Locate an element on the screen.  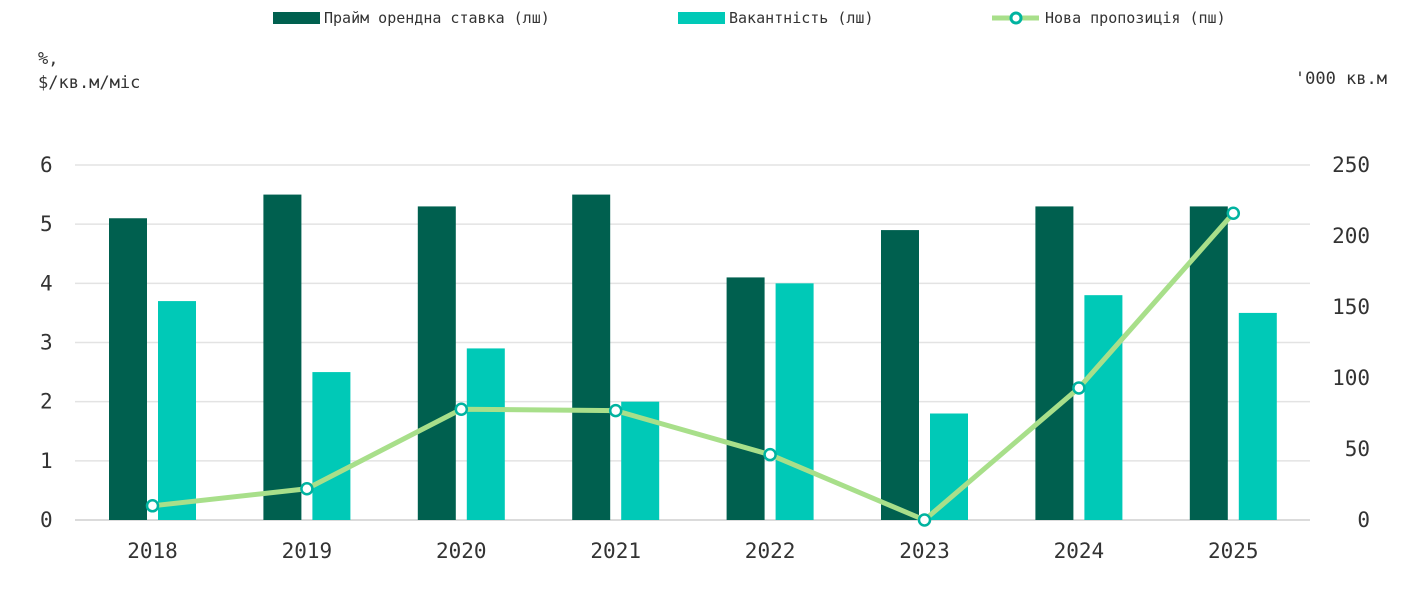
legend-swatch-vacancy is located at coordinates (701, 18).